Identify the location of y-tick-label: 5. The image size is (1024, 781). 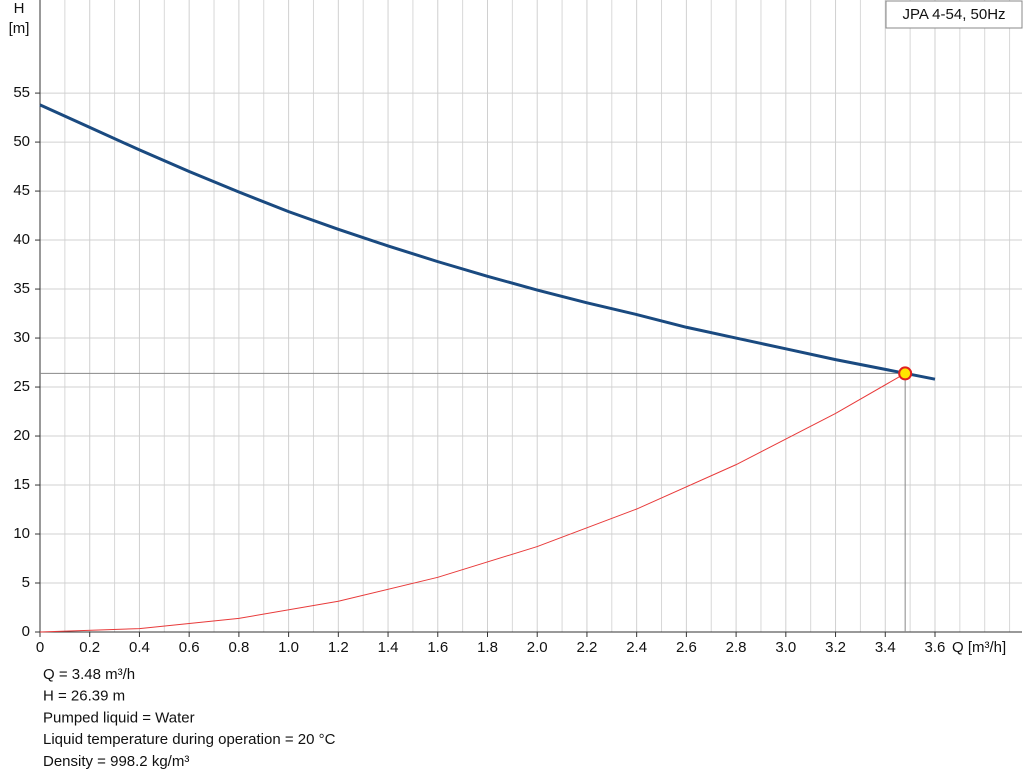
(26, 582).